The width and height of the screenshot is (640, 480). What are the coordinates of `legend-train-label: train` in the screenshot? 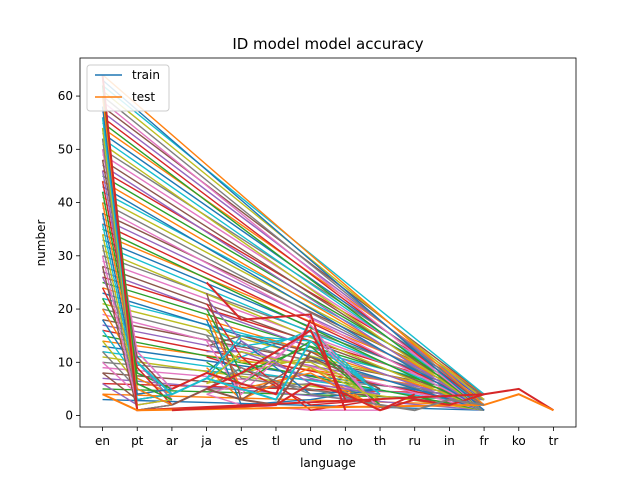 It's located at (146, 75).